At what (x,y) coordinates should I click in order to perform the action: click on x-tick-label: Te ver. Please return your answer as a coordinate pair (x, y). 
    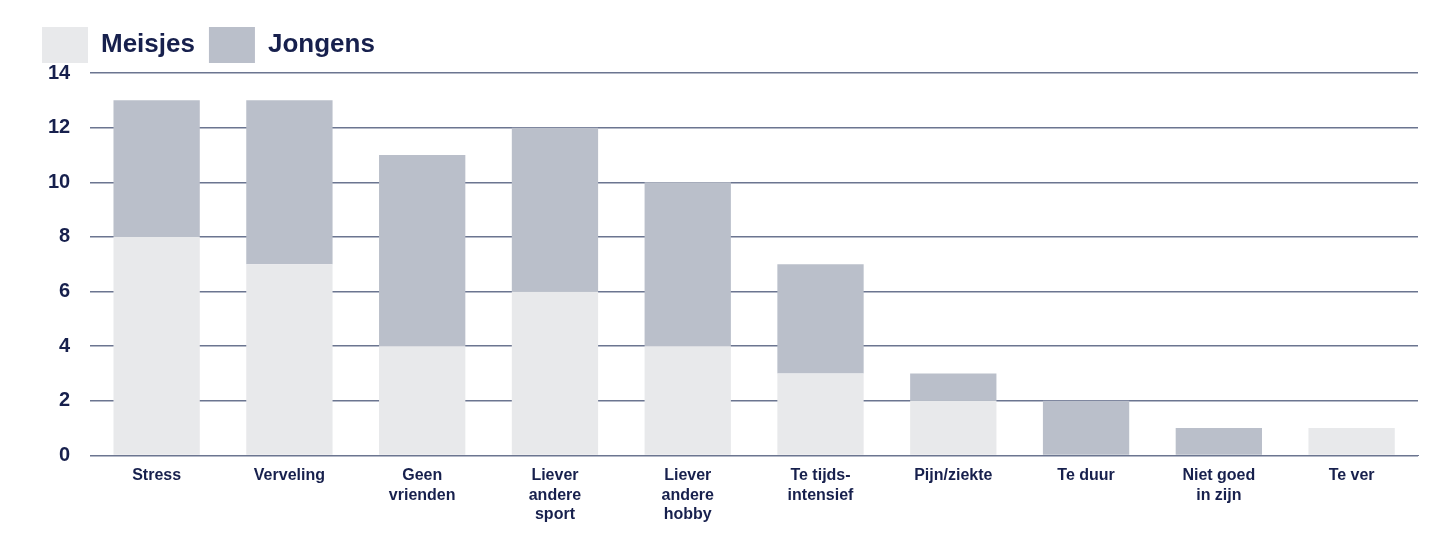
    Looking at the image, I should click on (1351, 475).